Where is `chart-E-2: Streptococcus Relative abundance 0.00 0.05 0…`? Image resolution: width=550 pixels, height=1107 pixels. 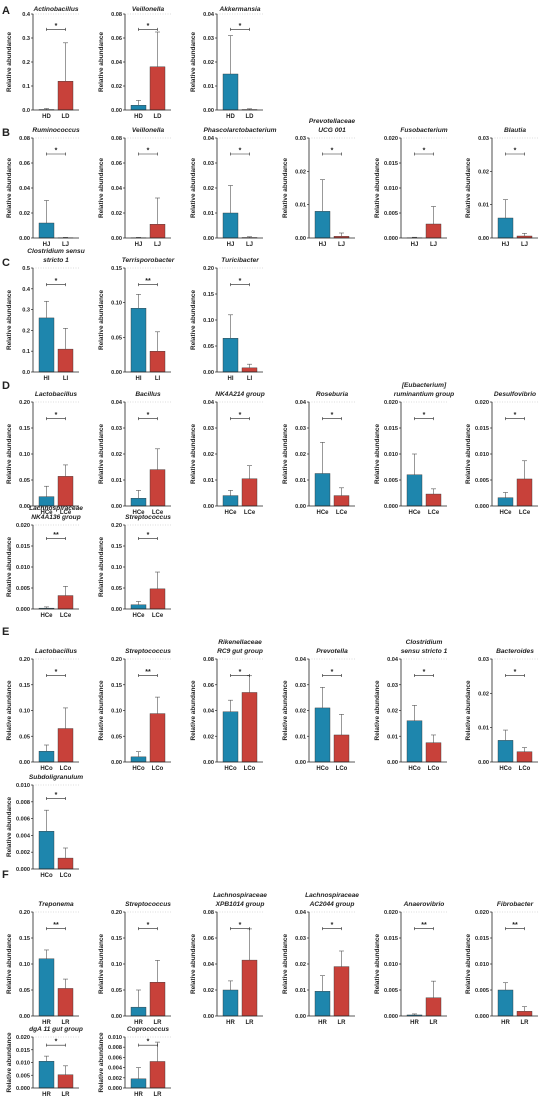 chart-E-2: Streptococcus Relative abundance 0.00 0.05 0… is located at coordinates (134, 710).